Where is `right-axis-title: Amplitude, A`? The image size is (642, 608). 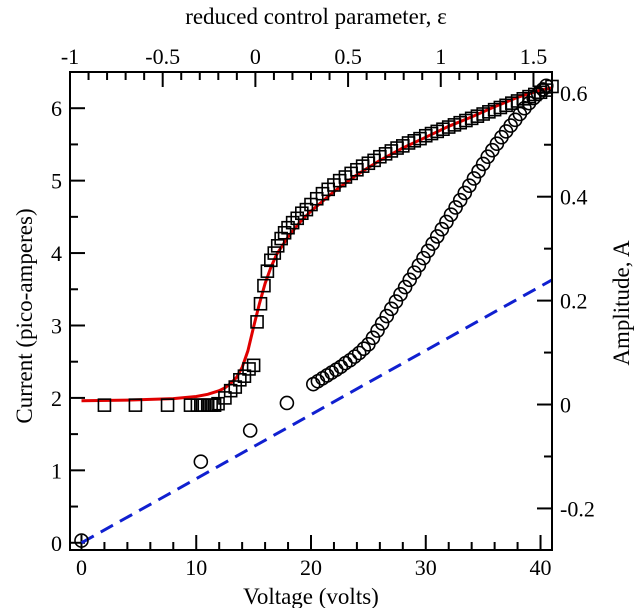
right-axis-title: Amplitude, A is located at coordinates (621, 303).